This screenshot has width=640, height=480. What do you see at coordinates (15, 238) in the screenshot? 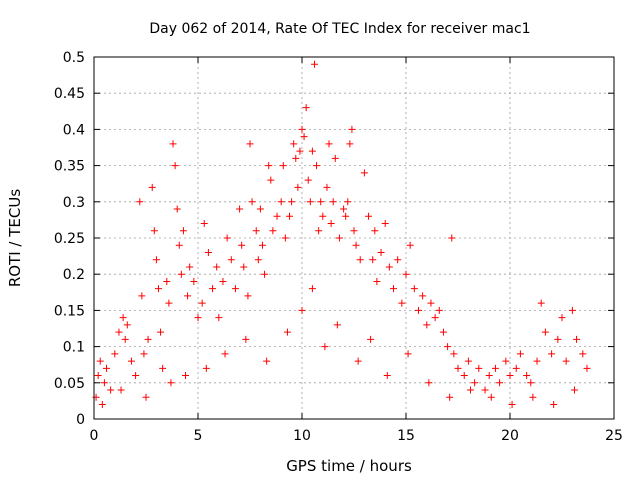
I see `y-axis-label: ROTI / TECUs` at bounding box center [15, 238].